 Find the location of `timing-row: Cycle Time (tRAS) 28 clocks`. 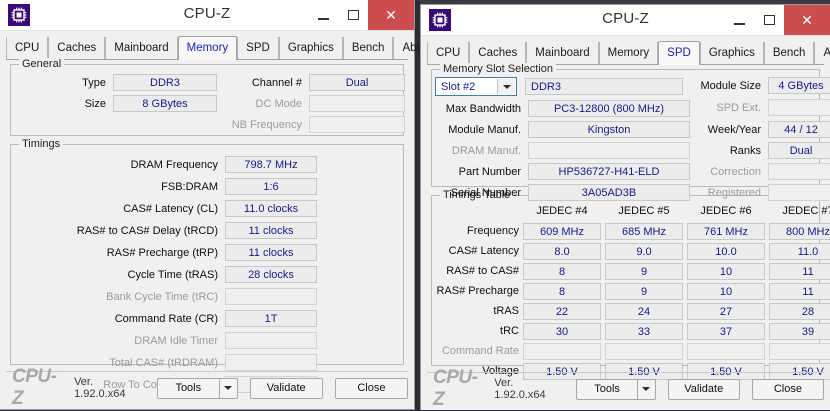

timing-row: Cycle Time (tRAS) 28 clocks is located at coordinates (163, 274).